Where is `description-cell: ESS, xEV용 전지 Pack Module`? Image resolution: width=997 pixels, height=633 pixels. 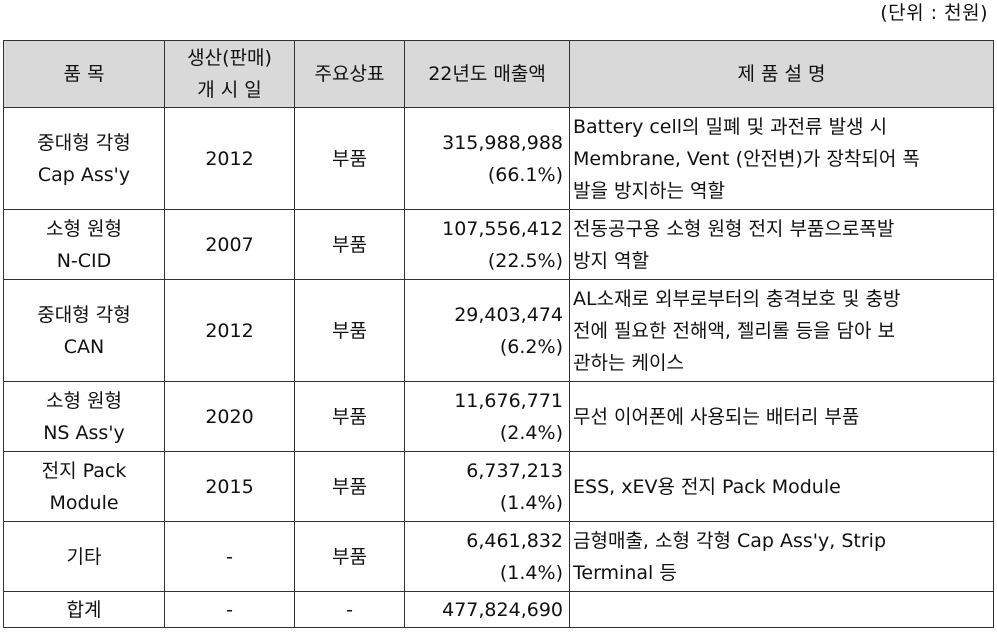 description-cell: ESS, xEV용 전지 Pack Module is located at coordinates (781, 486).